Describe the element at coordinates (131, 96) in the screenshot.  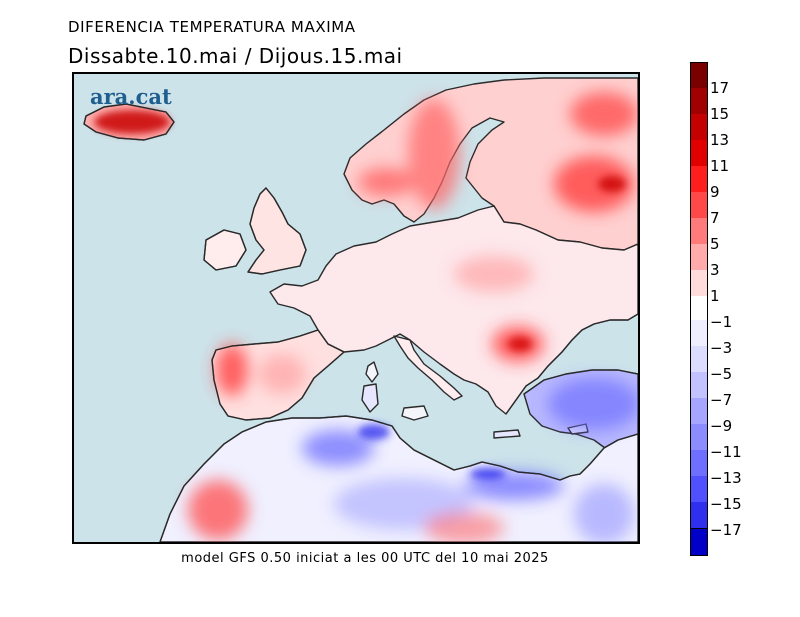
I see `ara-cat-logo: ara.cat` at that location.